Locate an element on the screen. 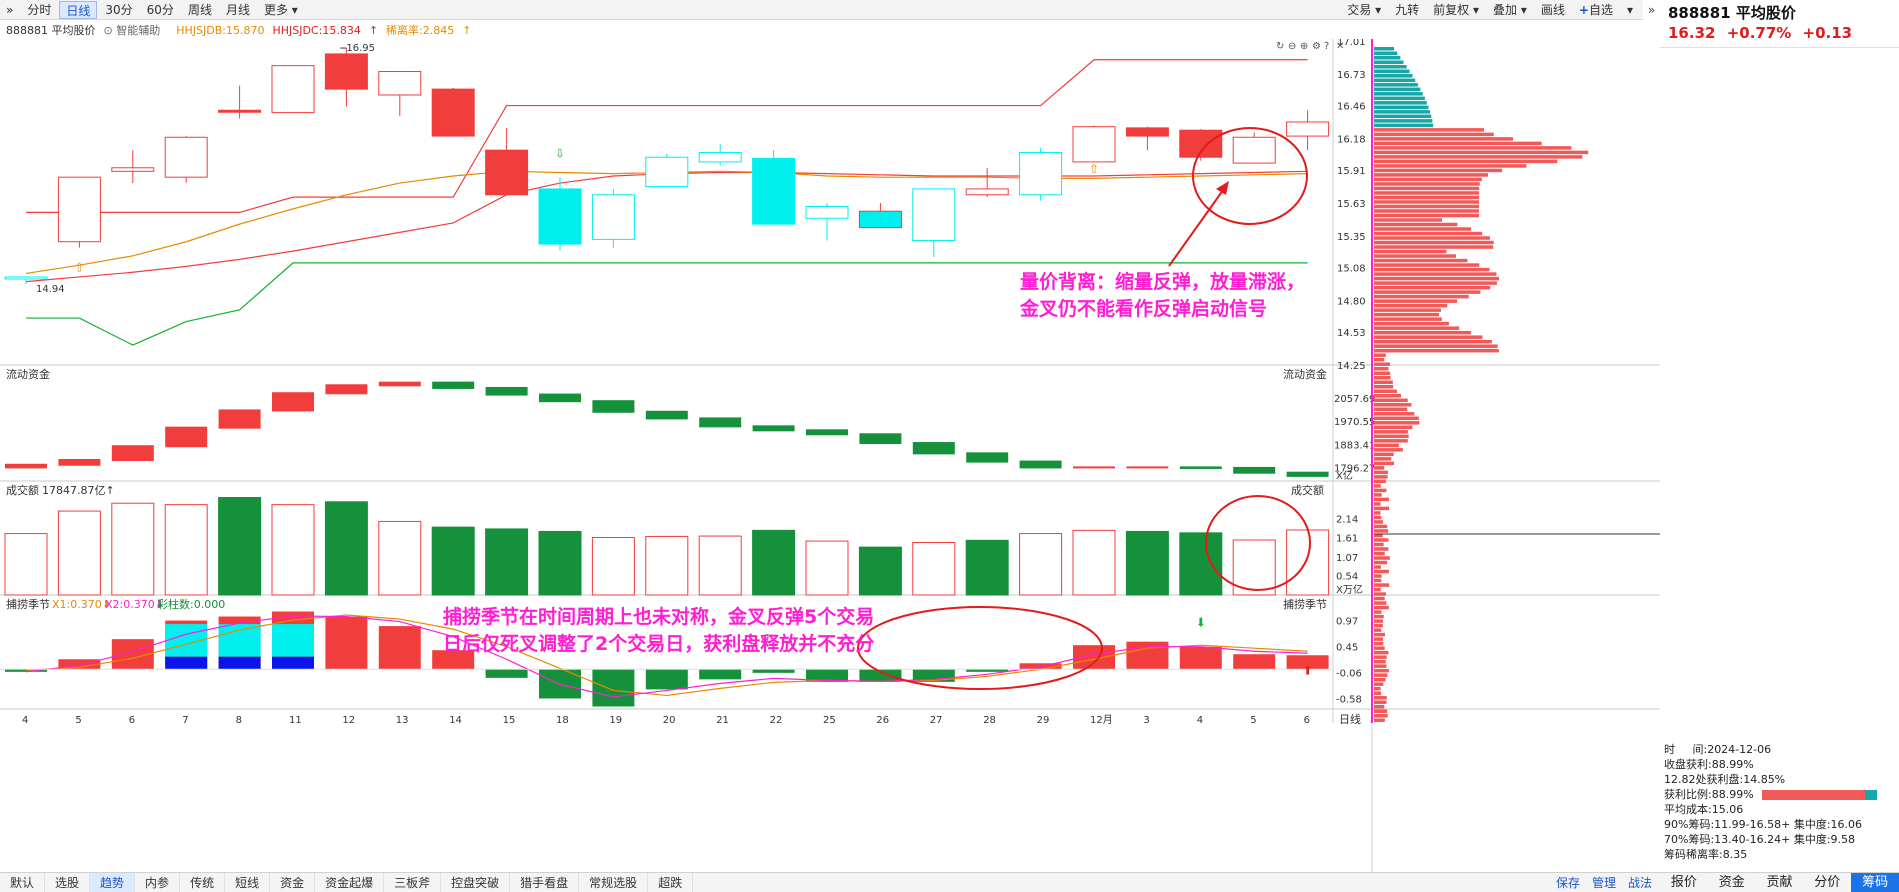  tab-control-breakout: 控盘突破 is located at coordinates (475, 882).